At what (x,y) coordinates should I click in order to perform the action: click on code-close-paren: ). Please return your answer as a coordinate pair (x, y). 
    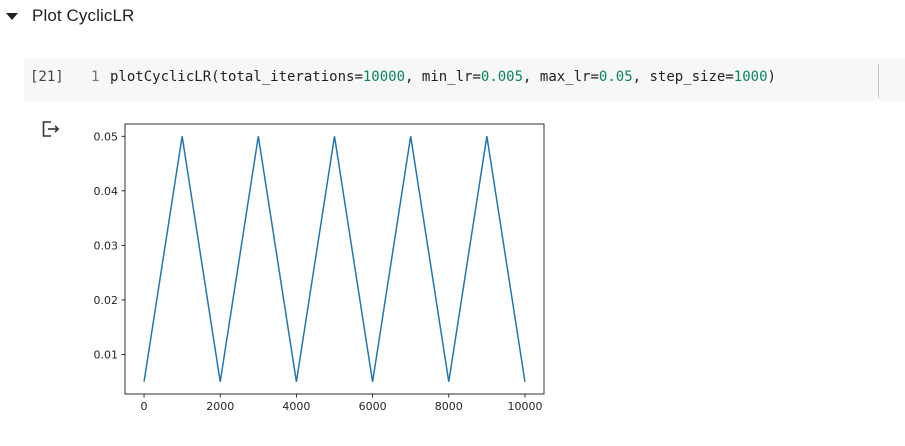
    Looking at the image, I should click on (771, 77).